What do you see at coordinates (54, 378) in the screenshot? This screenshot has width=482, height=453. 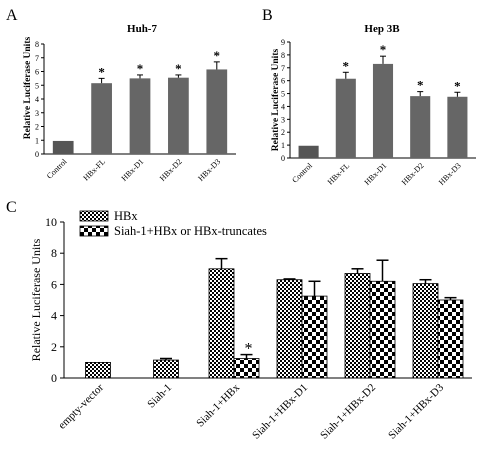 I see `panel-c-y-tick-label: 0` at bounding box center [54, 378].